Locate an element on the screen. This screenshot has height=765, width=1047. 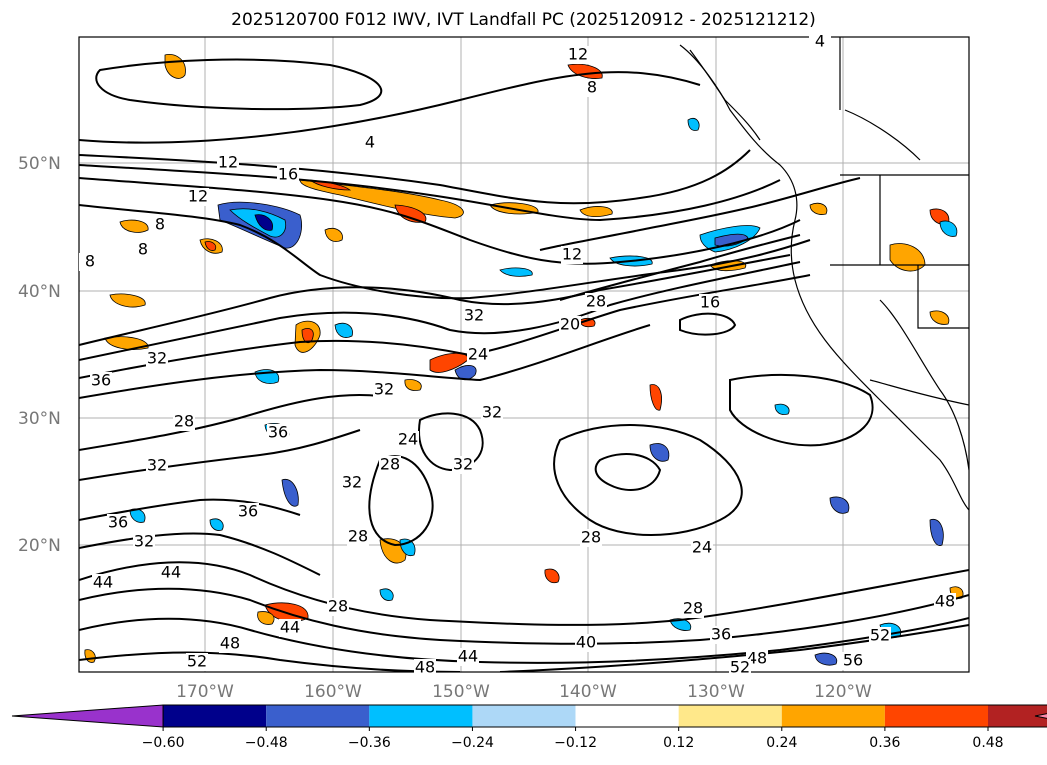
contour-label: 56 is located at coordinates (853, 660).